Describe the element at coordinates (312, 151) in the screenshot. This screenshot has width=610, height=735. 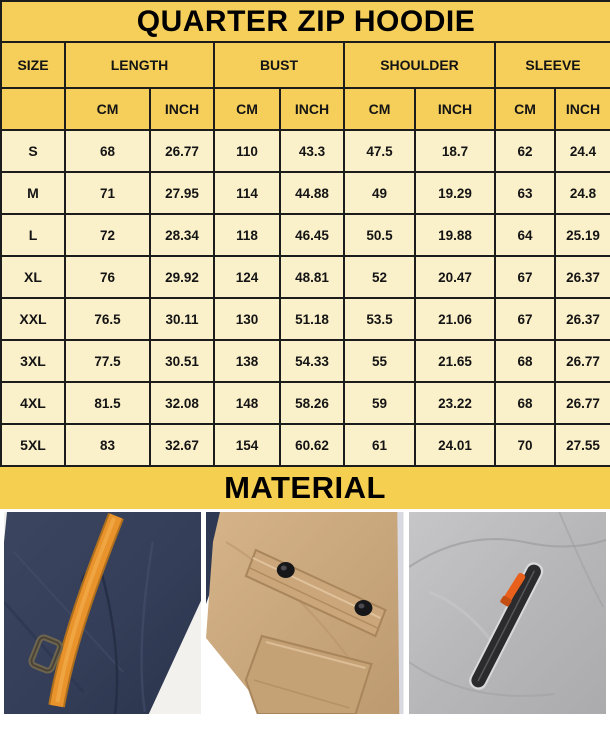
I see `measurement-cell: 43.3` at that location.